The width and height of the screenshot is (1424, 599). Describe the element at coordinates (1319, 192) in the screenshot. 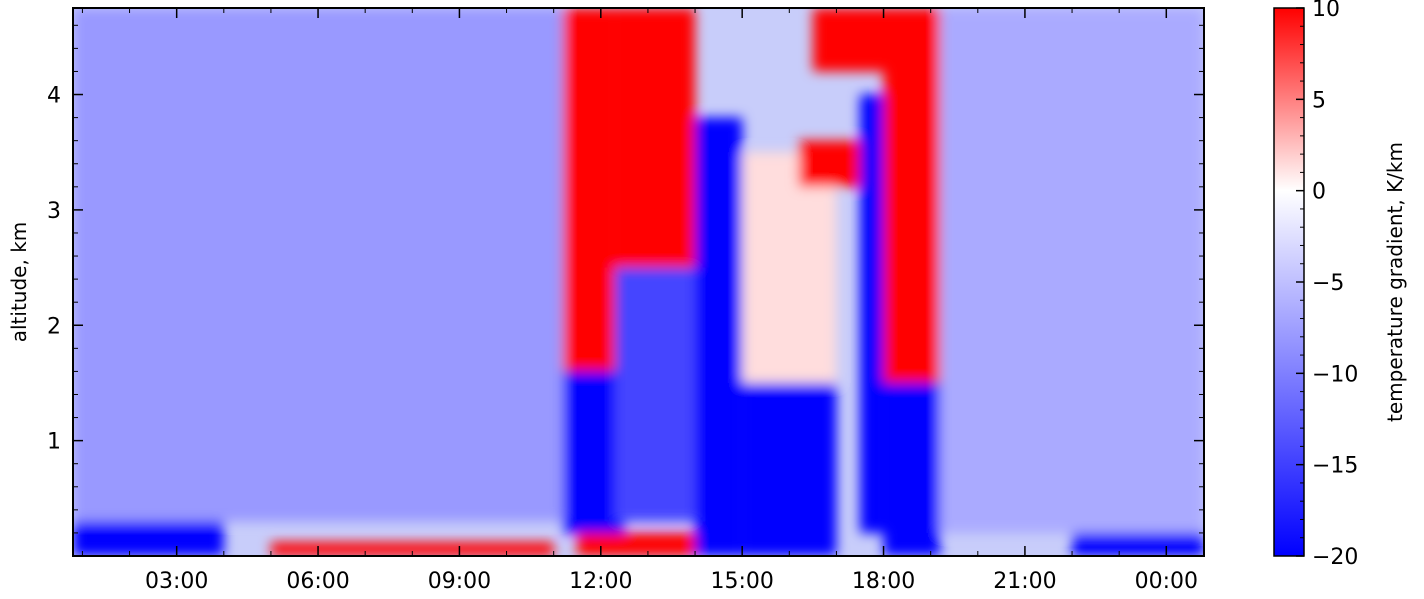

I see `colorbar-tick-label: 0` at that location.